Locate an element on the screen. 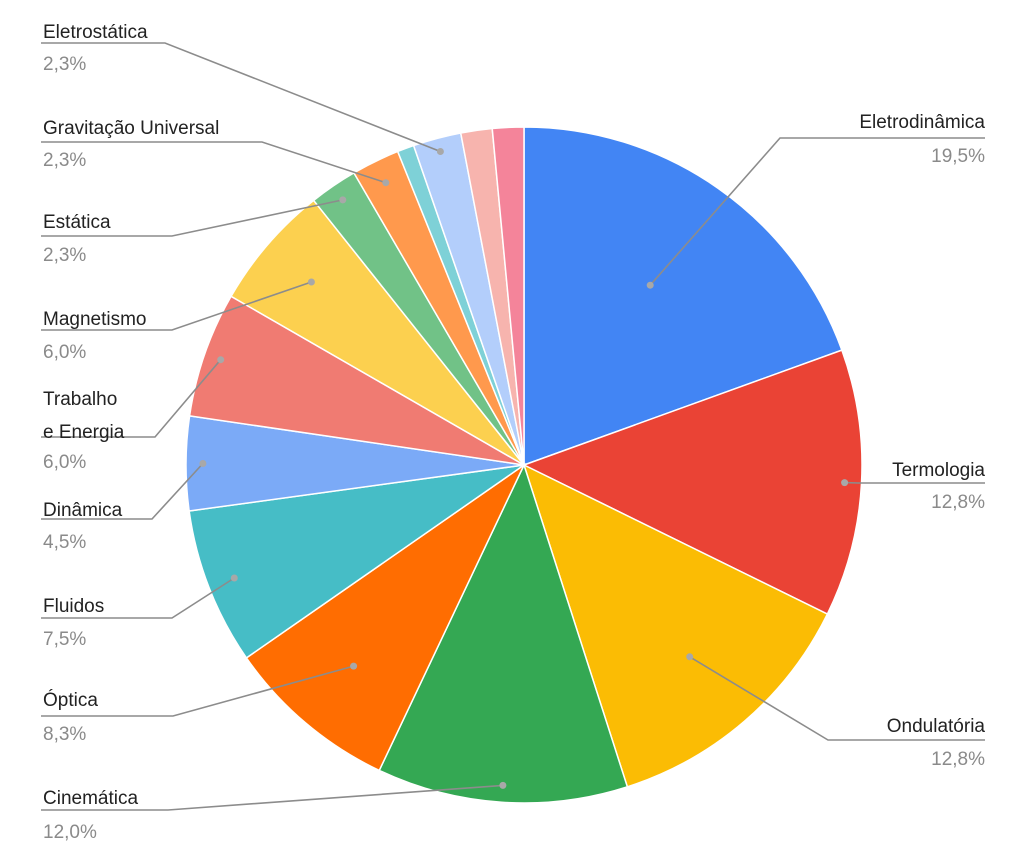  slice-percent-magnetismo: 6,0% is located at coordinates (64, 352).